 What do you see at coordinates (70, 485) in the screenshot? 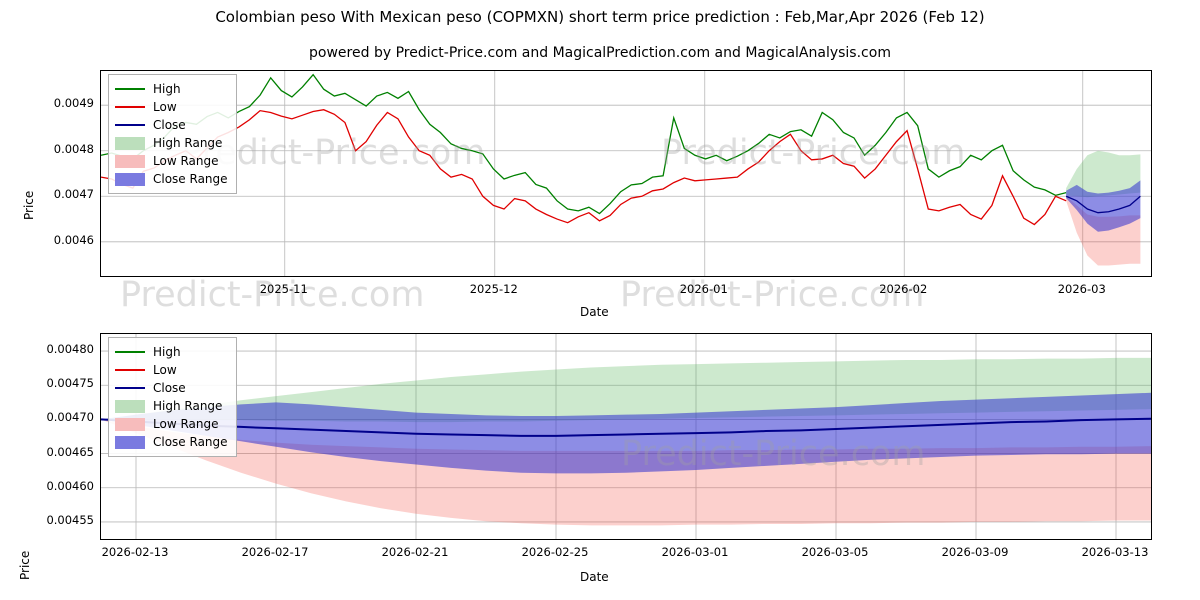
I see `y-tick-label: 0.00460` at bounding box center [70, 485].